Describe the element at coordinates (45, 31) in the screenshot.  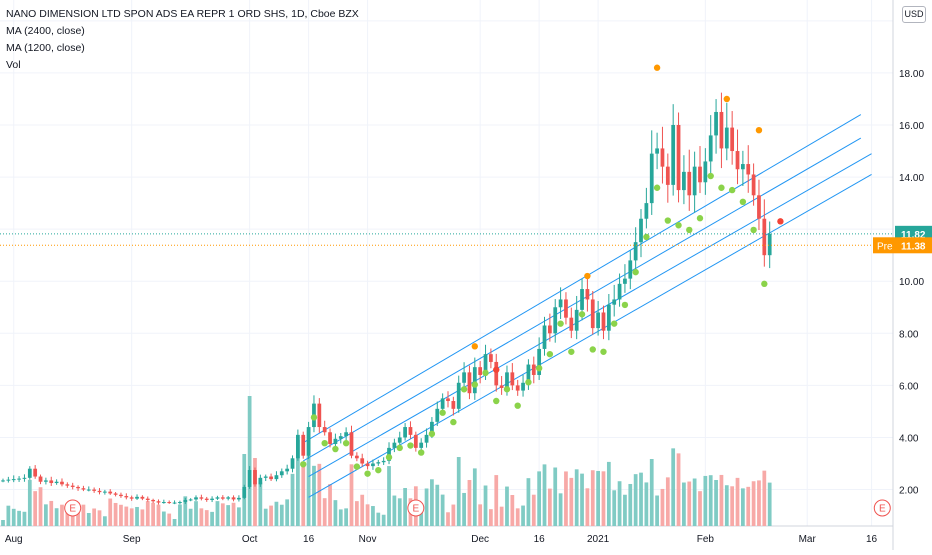
I see `legend-ma-2400: MA (2400, close)` at that location.